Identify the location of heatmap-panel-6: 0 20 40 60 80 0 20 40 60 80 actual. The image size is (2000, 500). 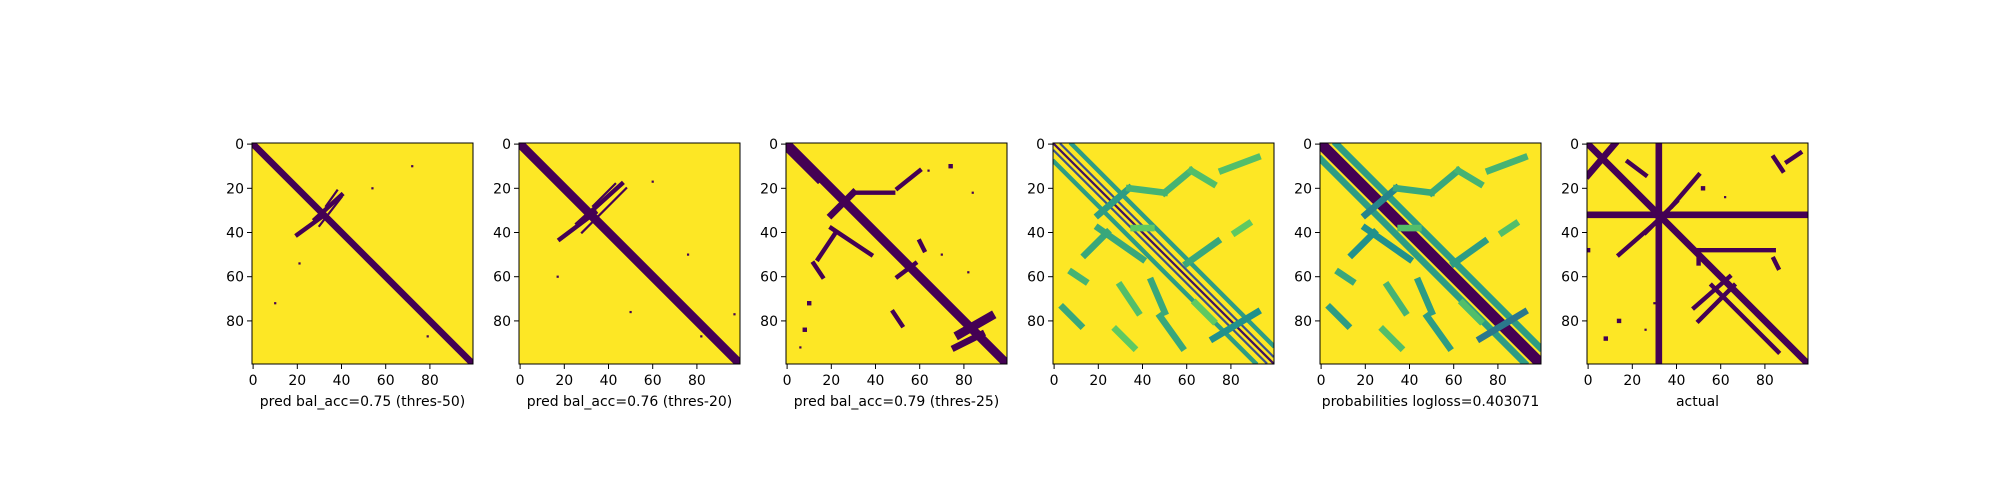
(1685, 273).